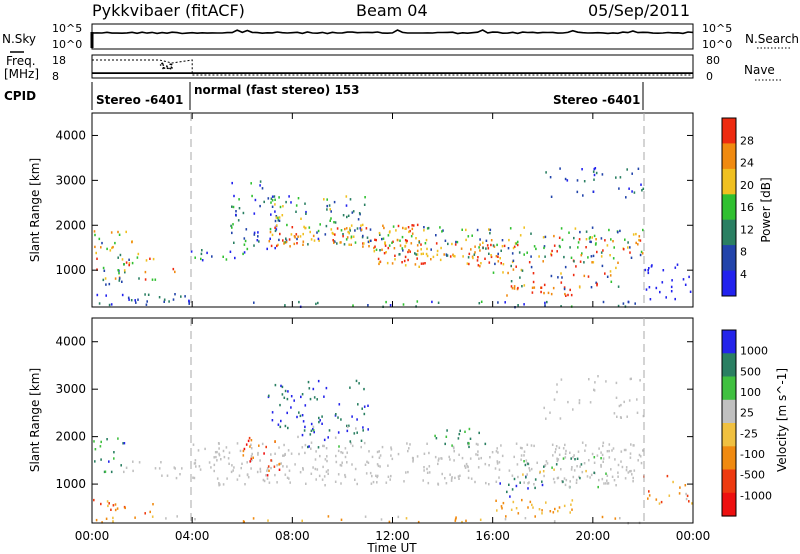 The image size is (800, 554). What do you see at coordinates (759, 70) in the screenshot?
I see `nave-label: Nave` at bounding box center [759, 70].